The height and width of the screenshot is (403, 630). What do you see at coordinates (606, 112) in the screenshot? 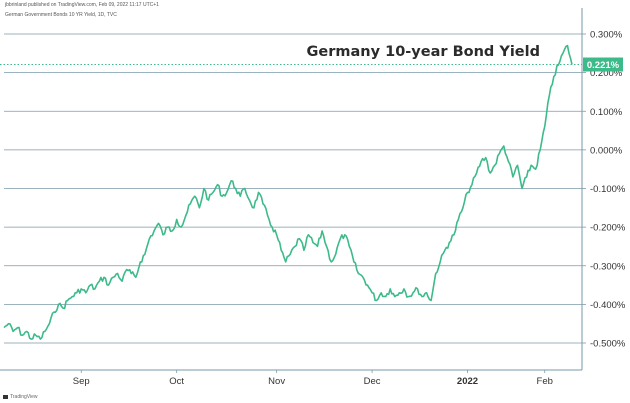
I see `ytick-label: 0.100%` at bounding box center [606, 112].